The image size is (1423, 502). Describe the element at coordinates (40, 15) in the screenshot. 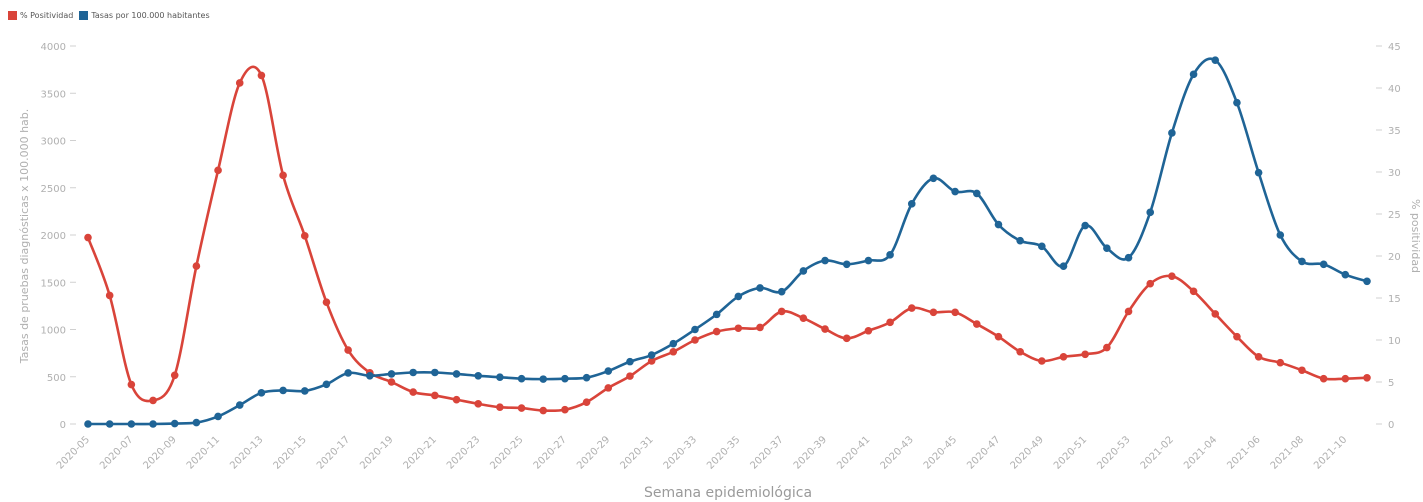

I see `legend-item-positividad: % Positividad` at that location.